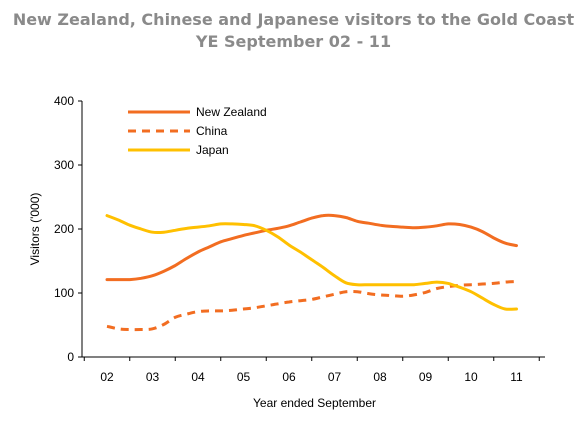 This screenshot has height=421, width=587. Describe the element at coordinates (64, 165) in the screenshot. I see `y-tick-label: 300` at that location.